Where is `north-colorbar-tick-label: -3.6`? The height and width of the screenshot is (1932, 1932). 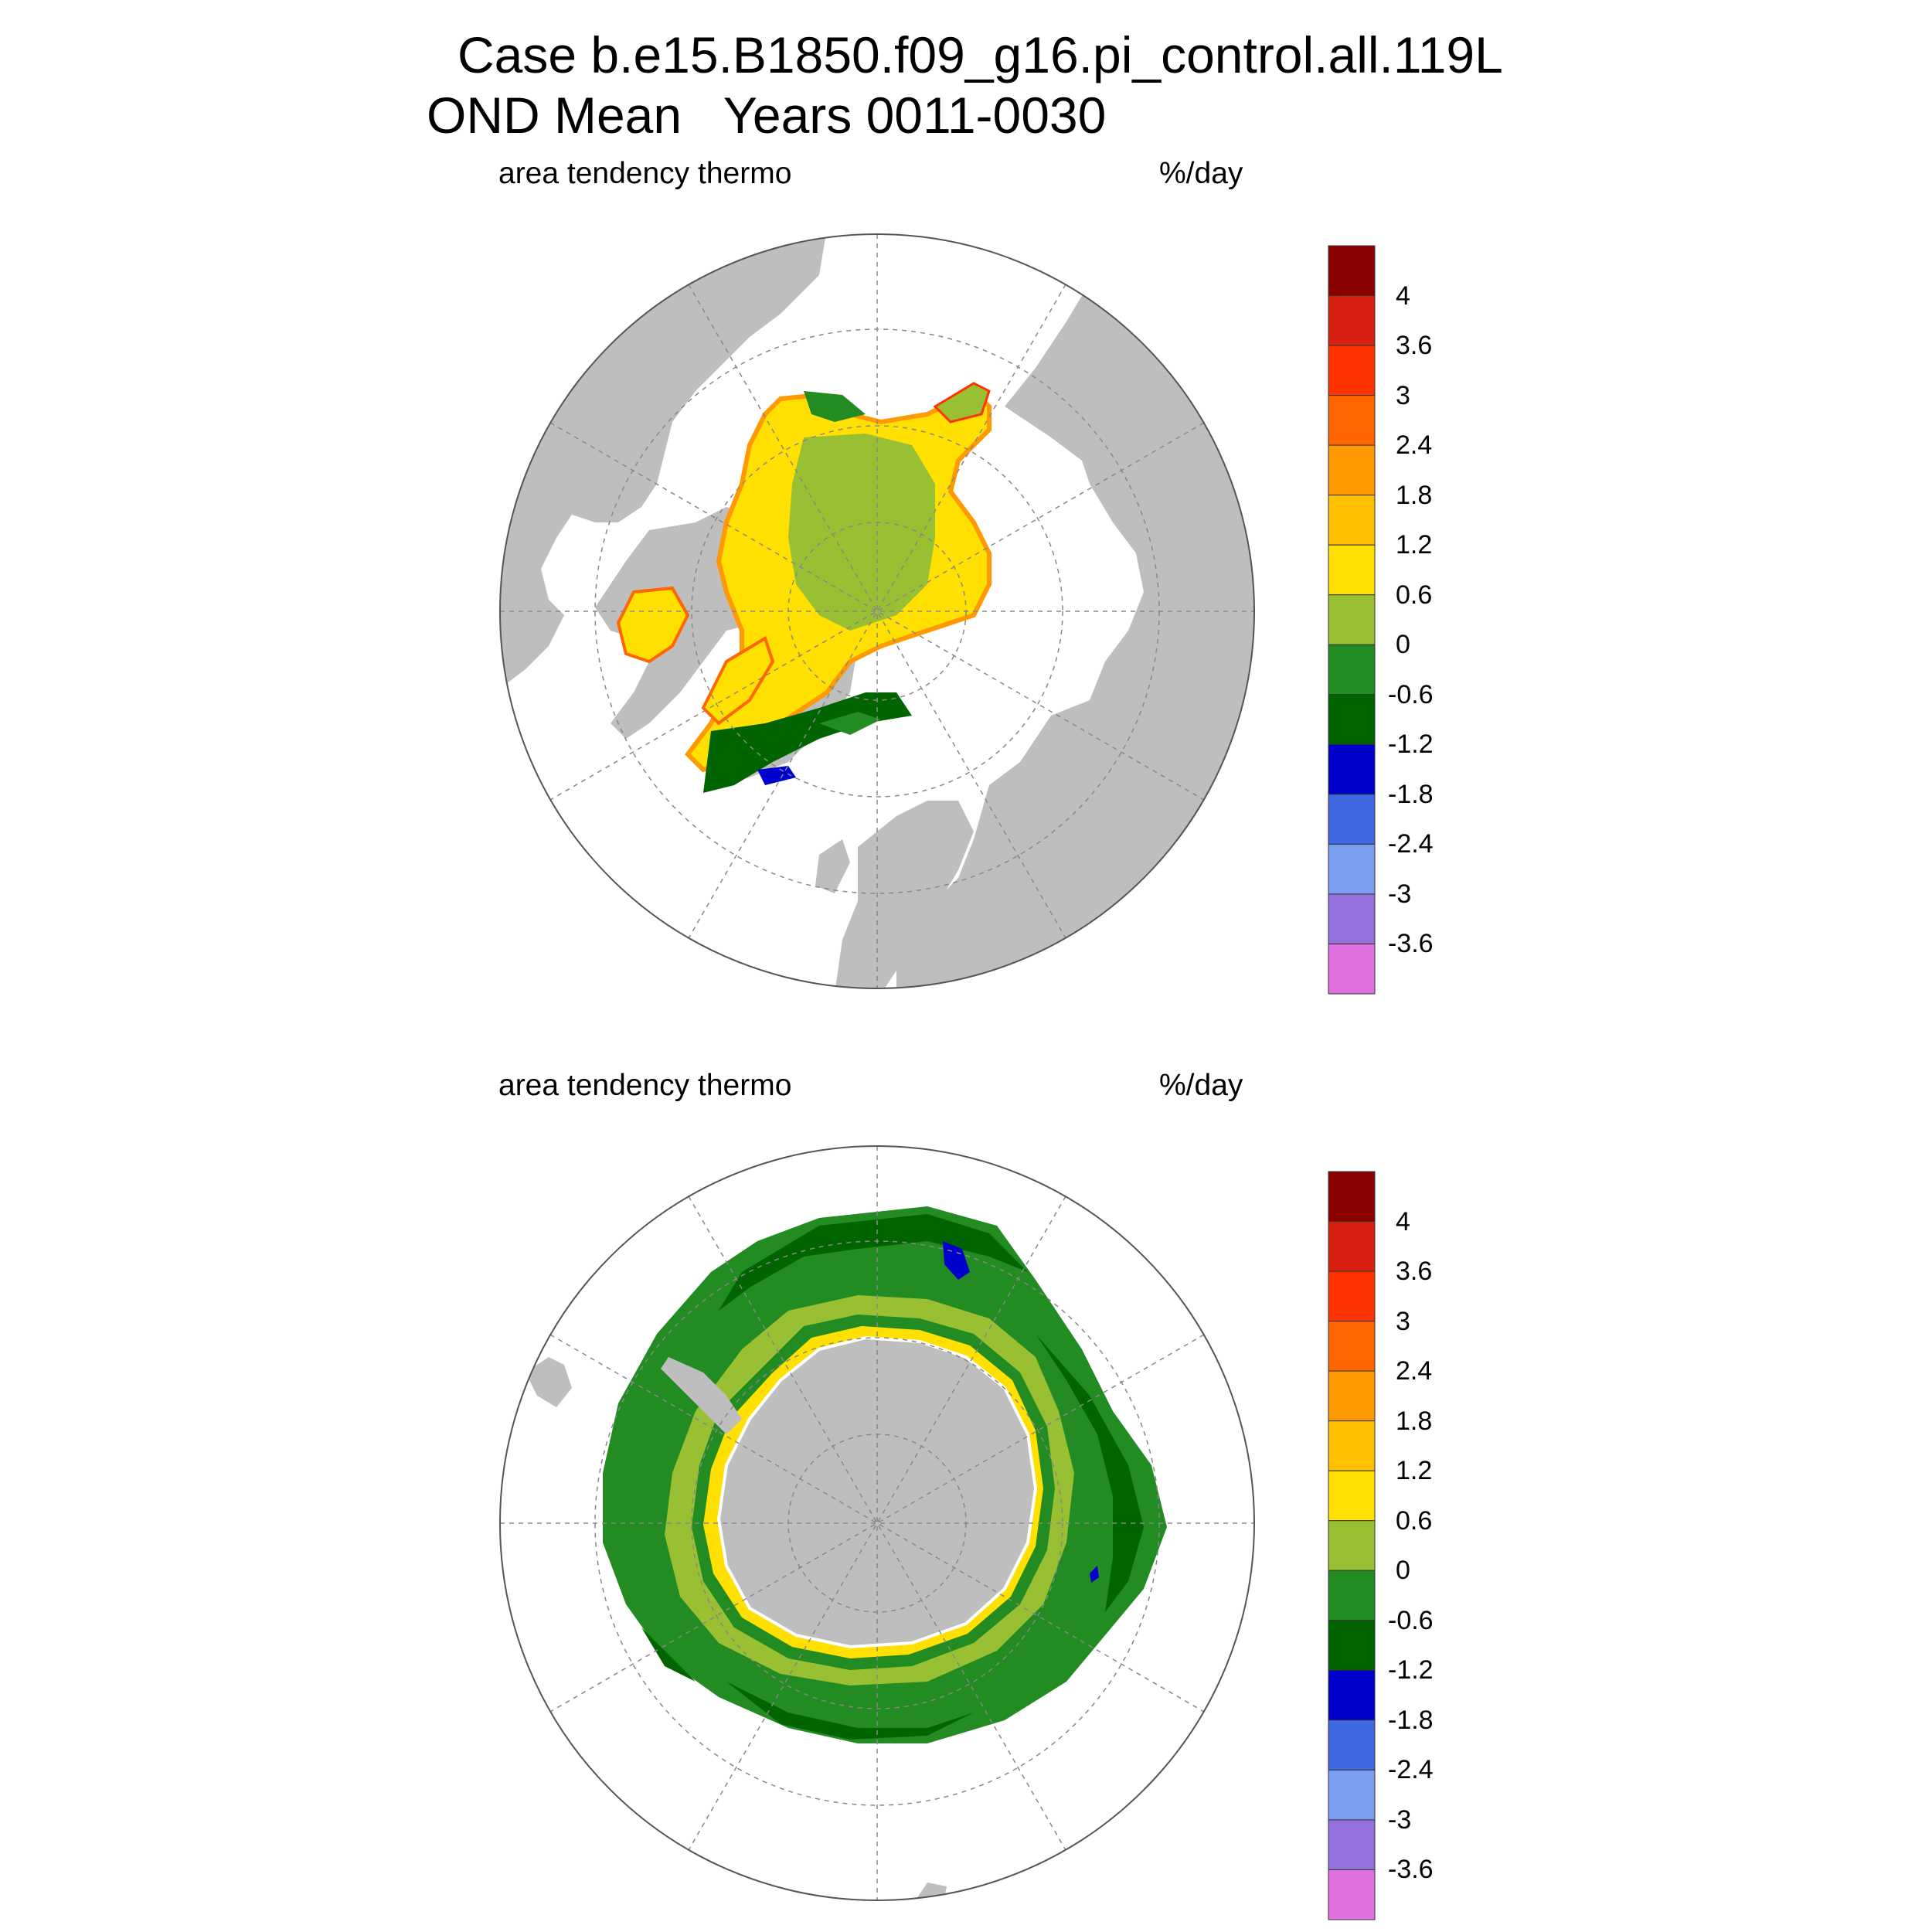
north-colorbar-tick-label: -3.6 is located at coordinates (1411, 944).